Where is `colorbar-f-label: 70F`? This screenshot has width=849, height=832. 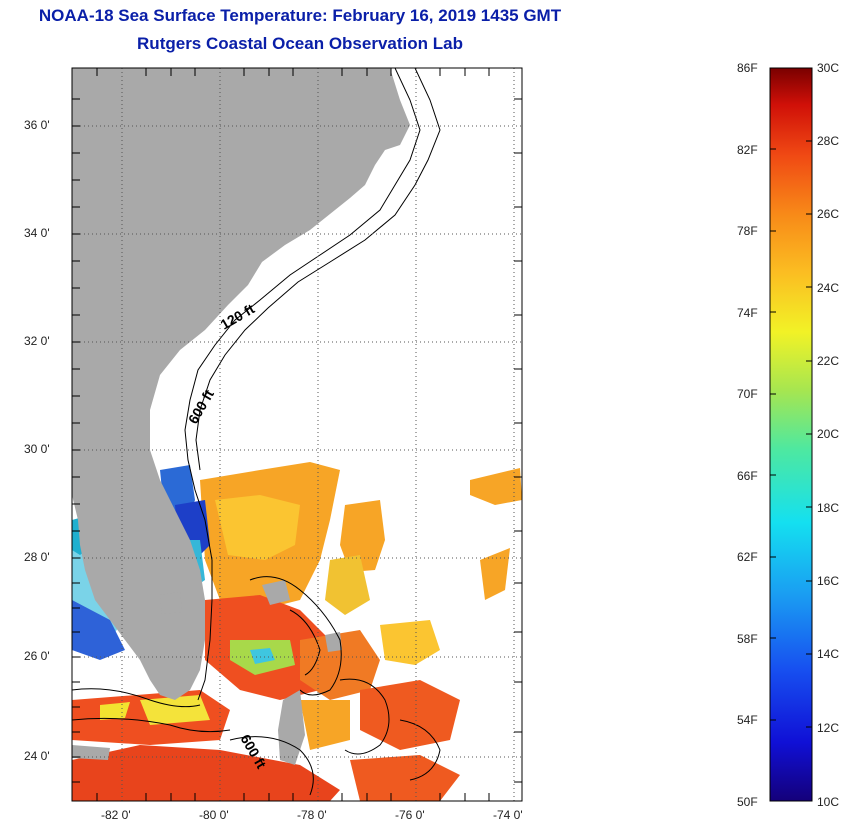
colorbar-f-label: 70F is located at coordinates (747, 394).